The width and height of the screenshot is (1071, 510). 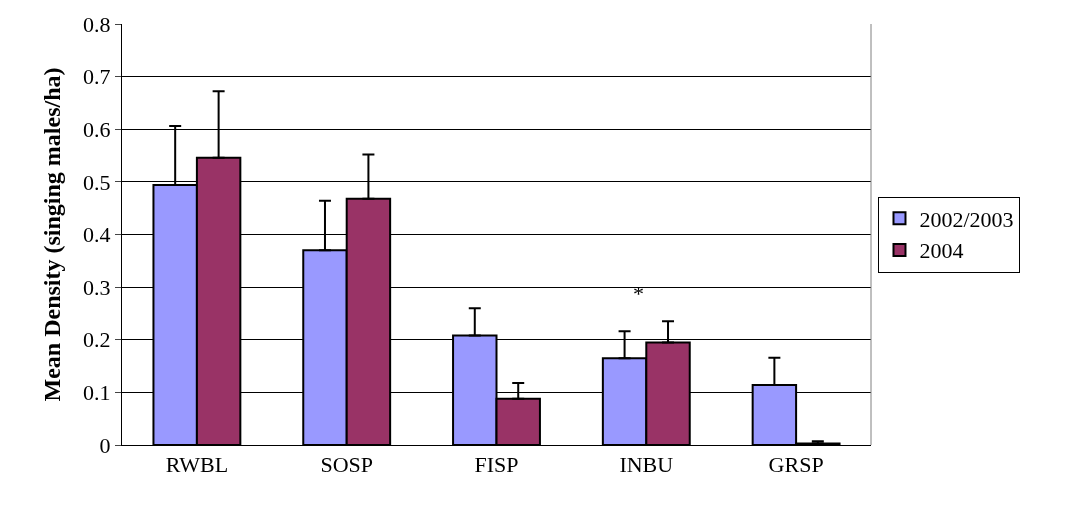 I want to click on x-tick-label: RWBL, so click(x=197, y=465).